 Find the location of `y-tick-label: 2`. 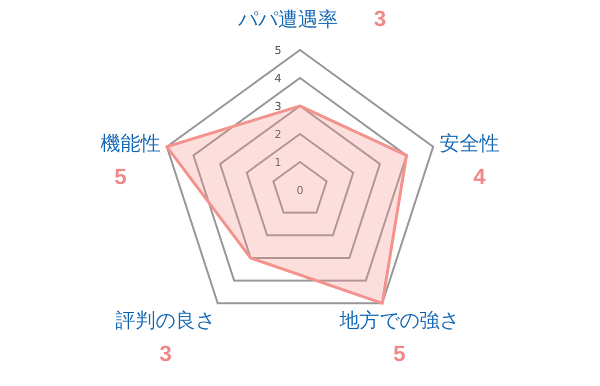

y-tick-label: 2 is located at coordinates (278, 134).